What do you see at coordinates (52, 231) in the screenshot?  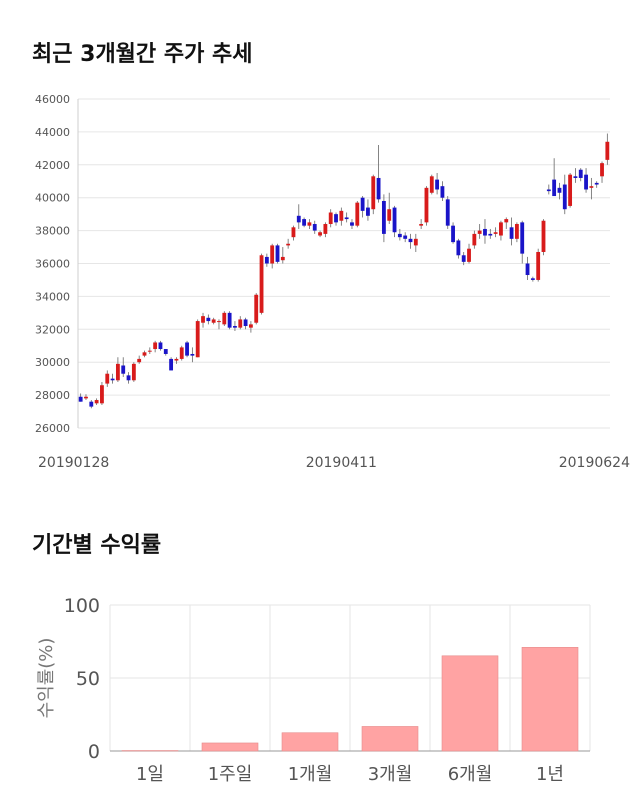 I see `y-tick-label: 38000` at bounding box center [52, 231].